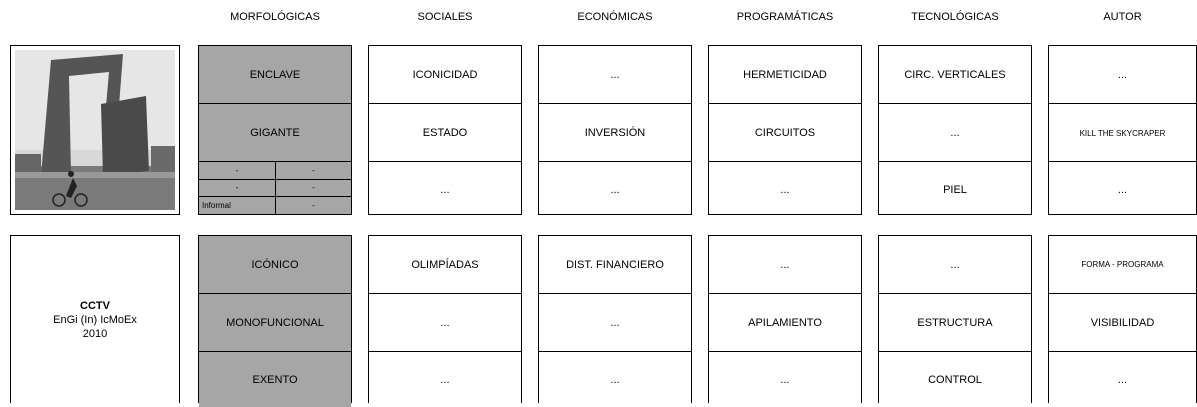 This screenshot has height=407, width=1197. What do you see at coordinates (1122, 264) in the screenshot?
I see `table-cell: FORMA - PROGRAMA` at bounding box center [1122, 264].